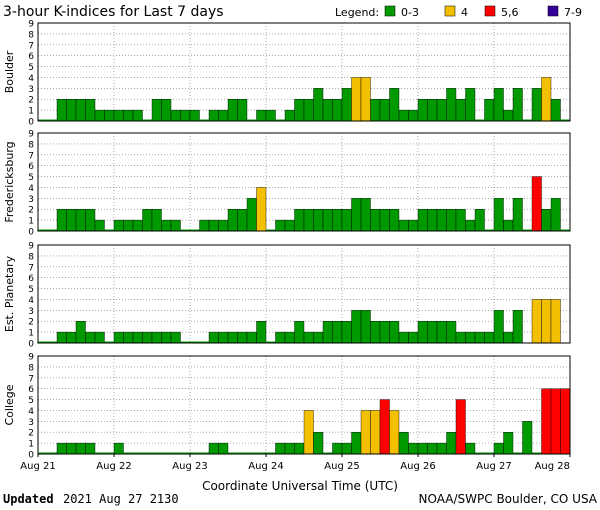 The width and height of the screenshot is (600, 510). I want to click on y-tick-label: 7, so click(31, 156).